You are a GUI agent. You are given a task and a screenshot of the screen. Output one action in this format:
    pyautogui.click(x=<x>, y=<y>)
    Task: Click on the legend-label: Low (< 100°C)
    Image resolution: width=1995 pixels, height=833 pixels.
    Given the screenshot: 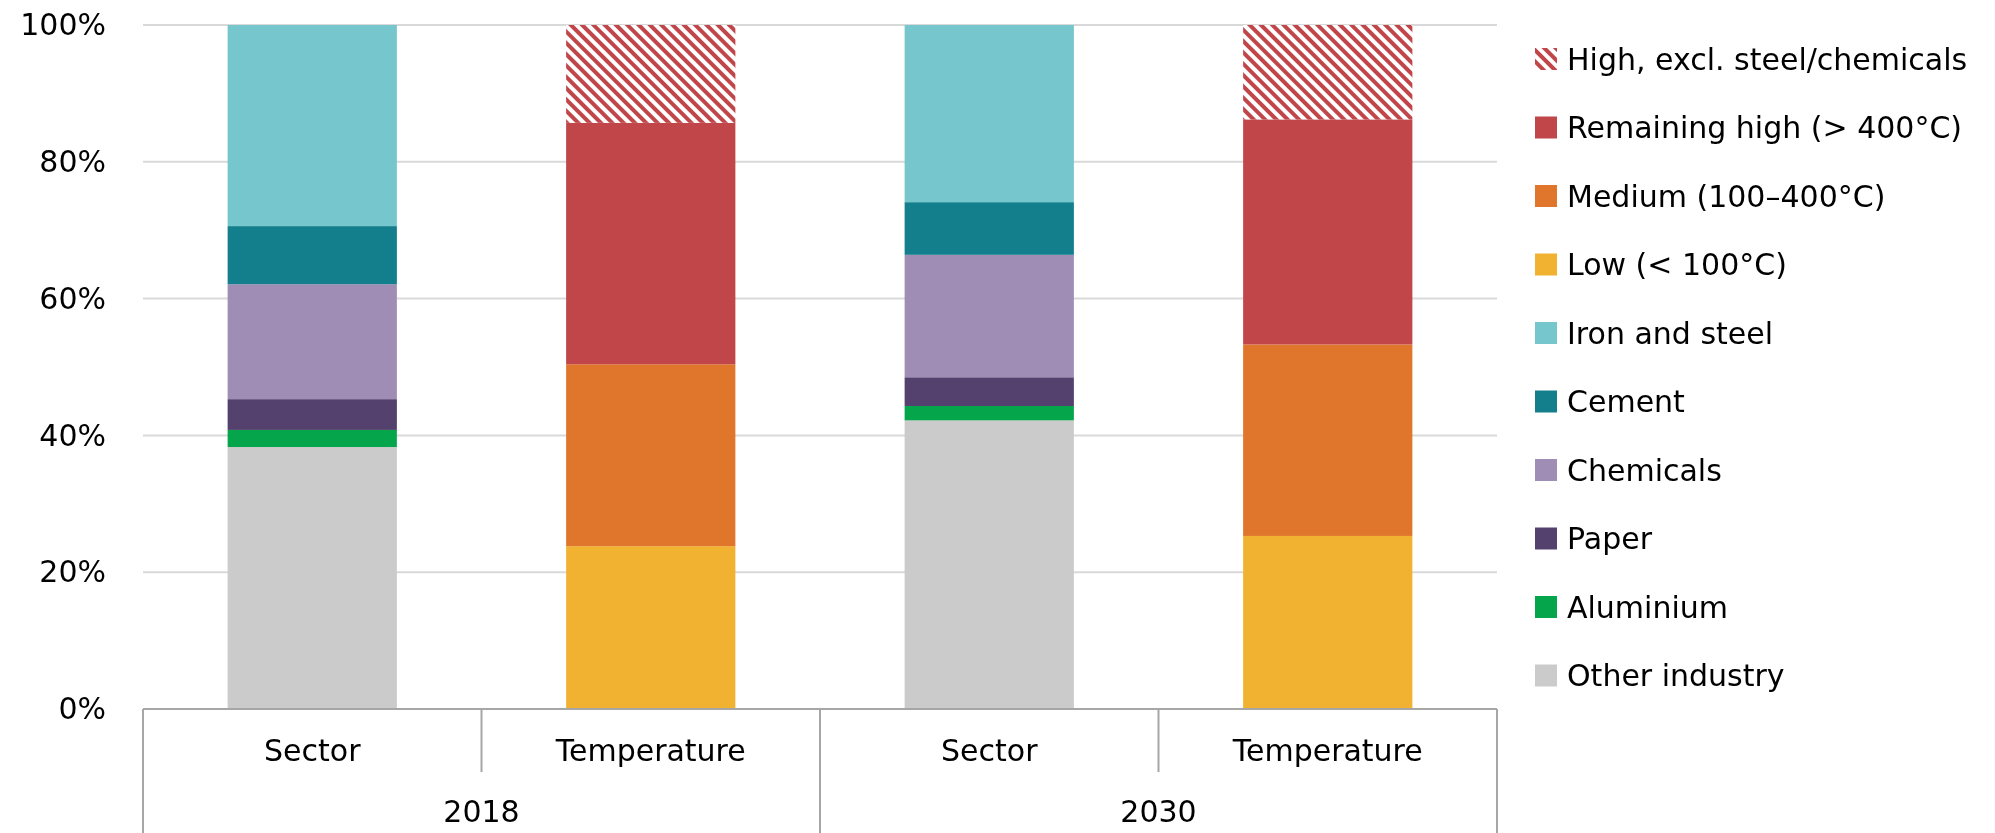 What is the action you would take?
    pyautogui.click(x=1677, y=264)
    